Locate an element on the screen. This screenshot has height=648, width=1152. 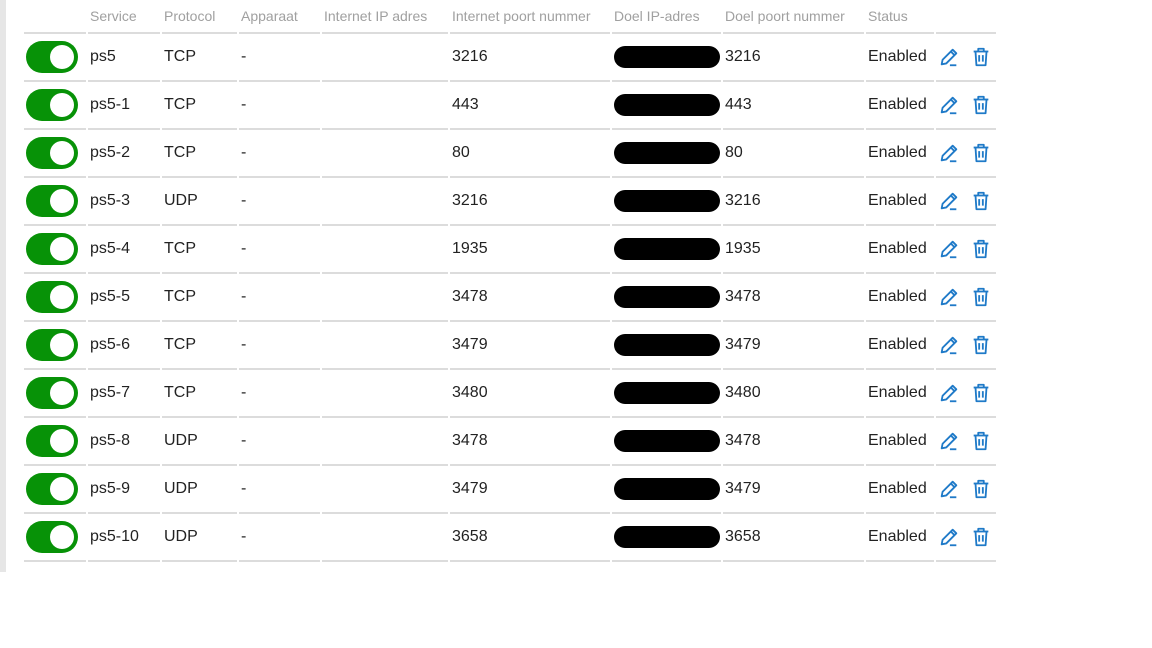
target-port-cell: 3658 is located at coordinates (793, 538).